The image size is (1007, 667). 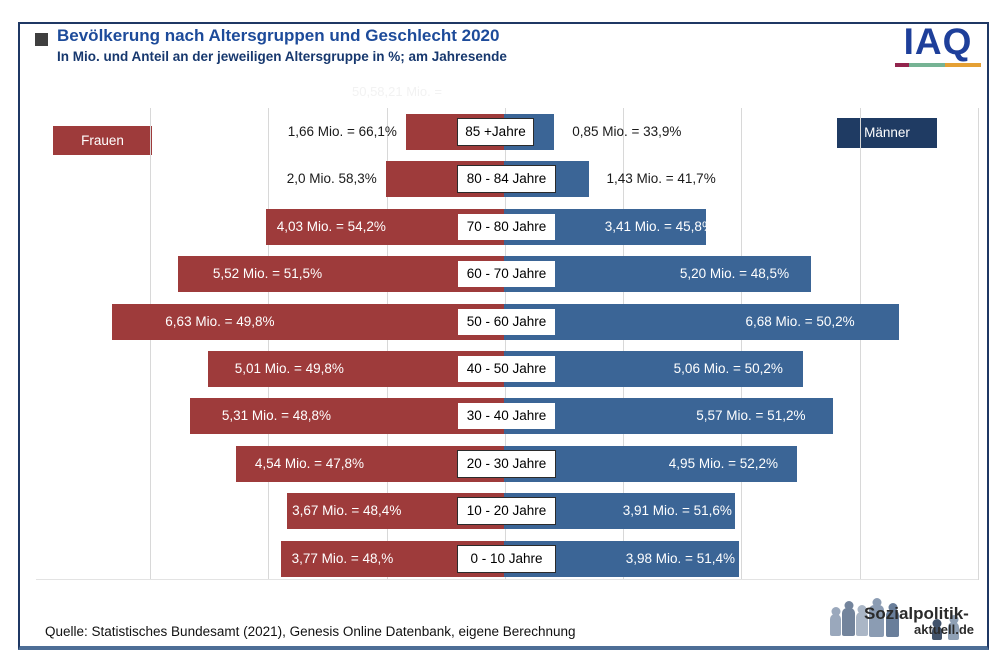 I want to click on age-group-label: 80 - 84 Jahre, so click(x=506, y=179).